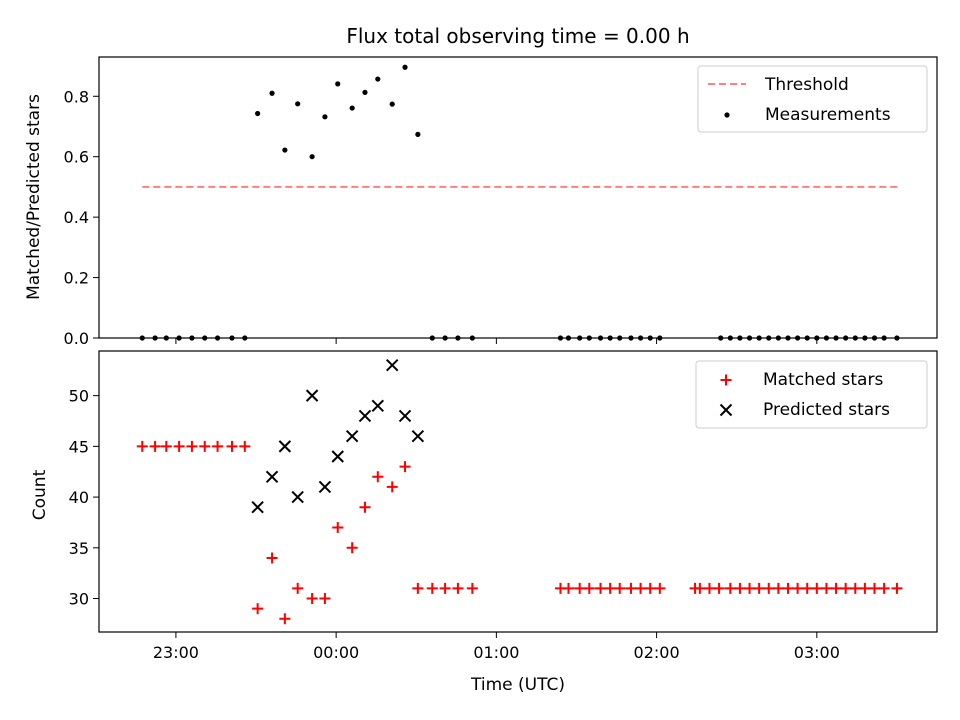 The image size is (960, 720). What do you see at coordinates (79, 548) in the screenshot?
I see `count-y-tick-label: 35` at bounding box center [79, 548].